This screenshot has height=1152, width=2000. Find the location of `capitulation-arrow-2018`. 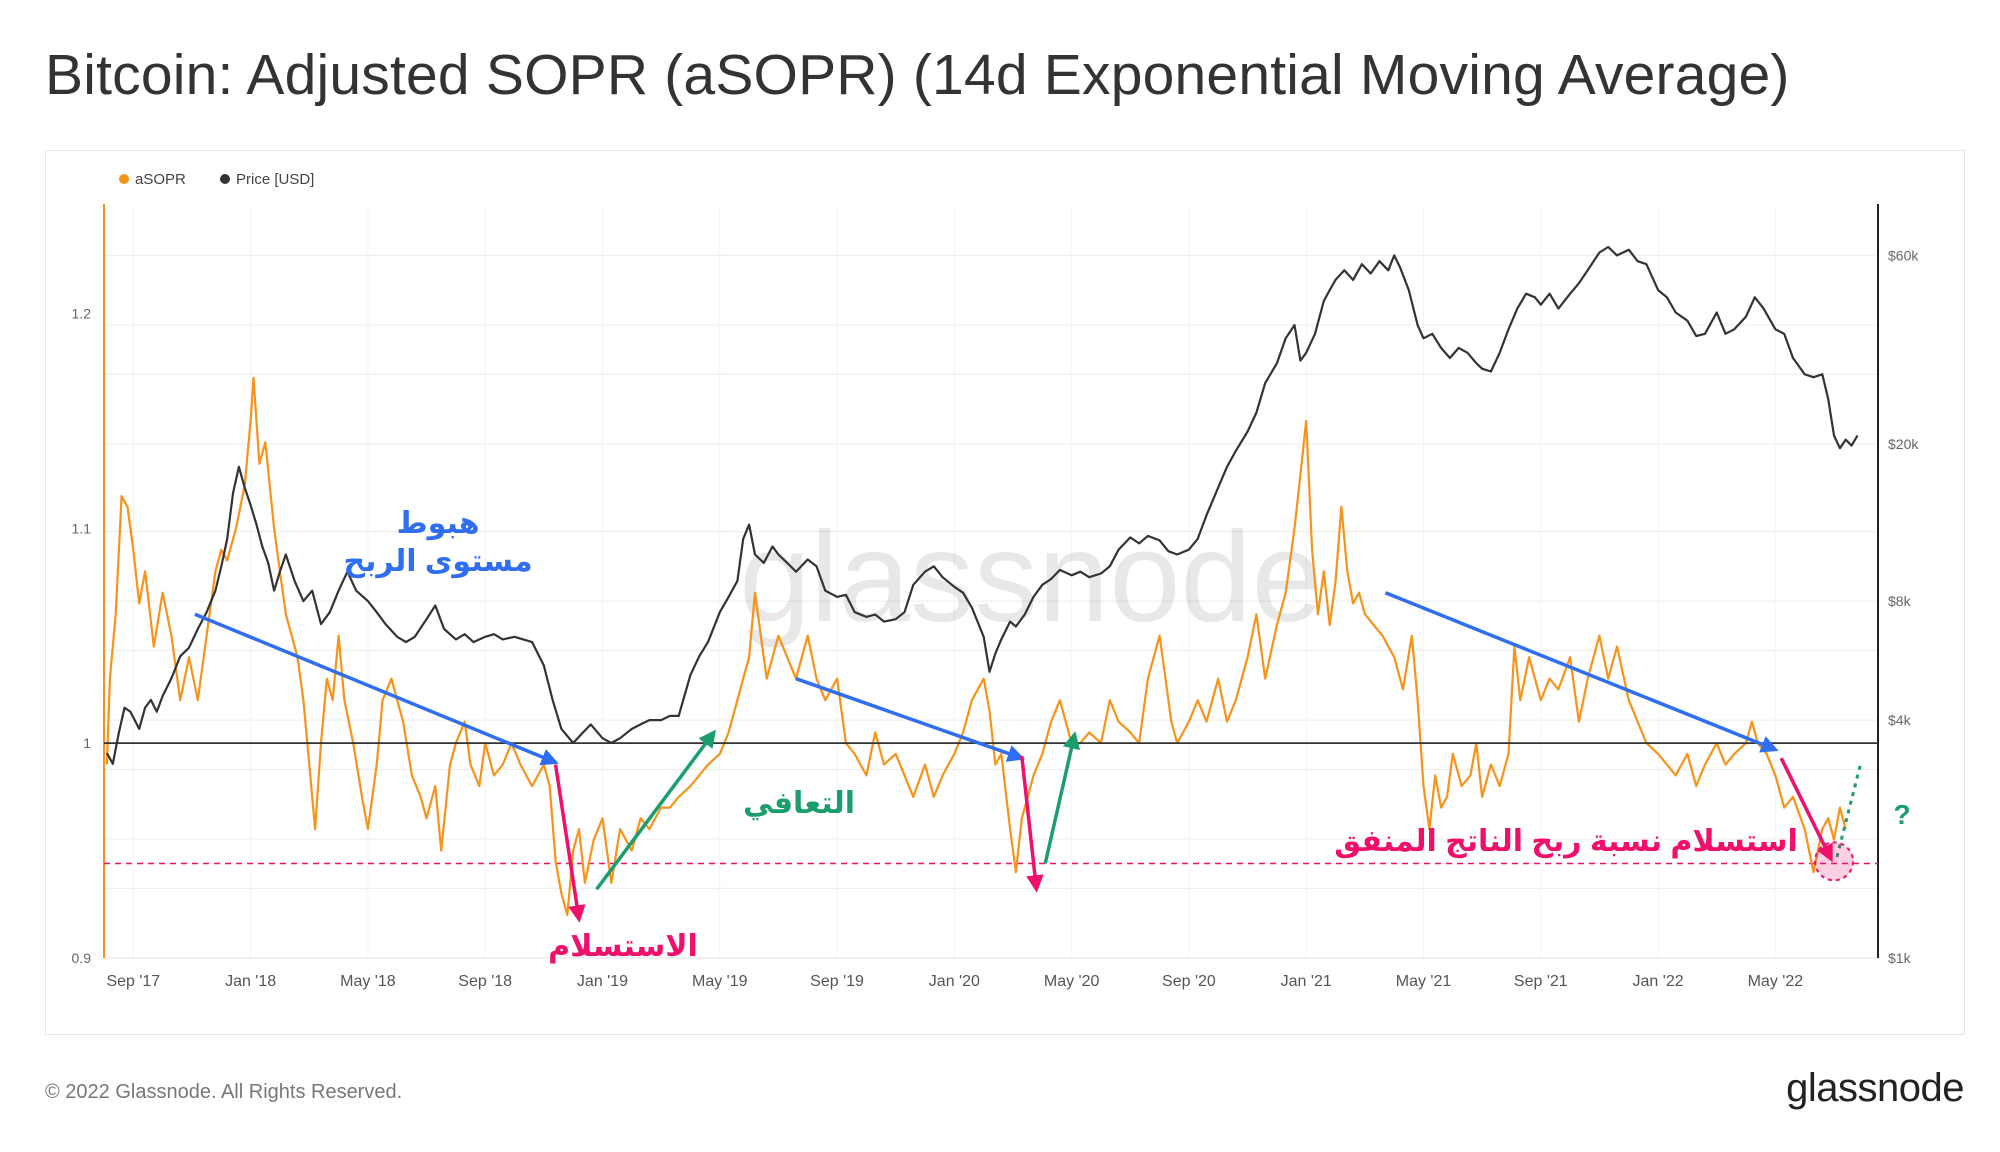

capitulation-arrow-2018 is located at coordinates (569, 843).